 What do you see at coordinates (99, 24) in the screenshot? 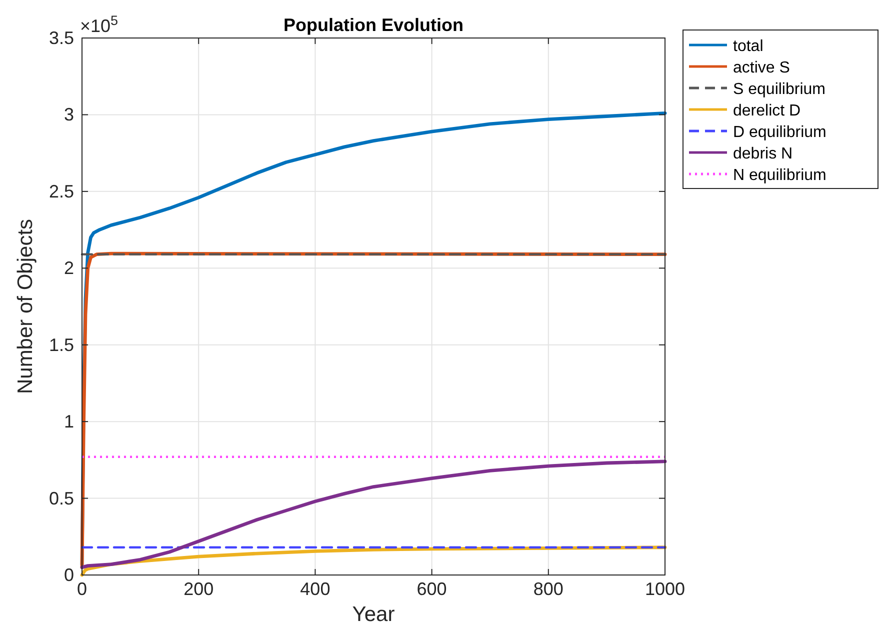
I see `text: ×10$^{5}$` at bounding box center [99, 24].